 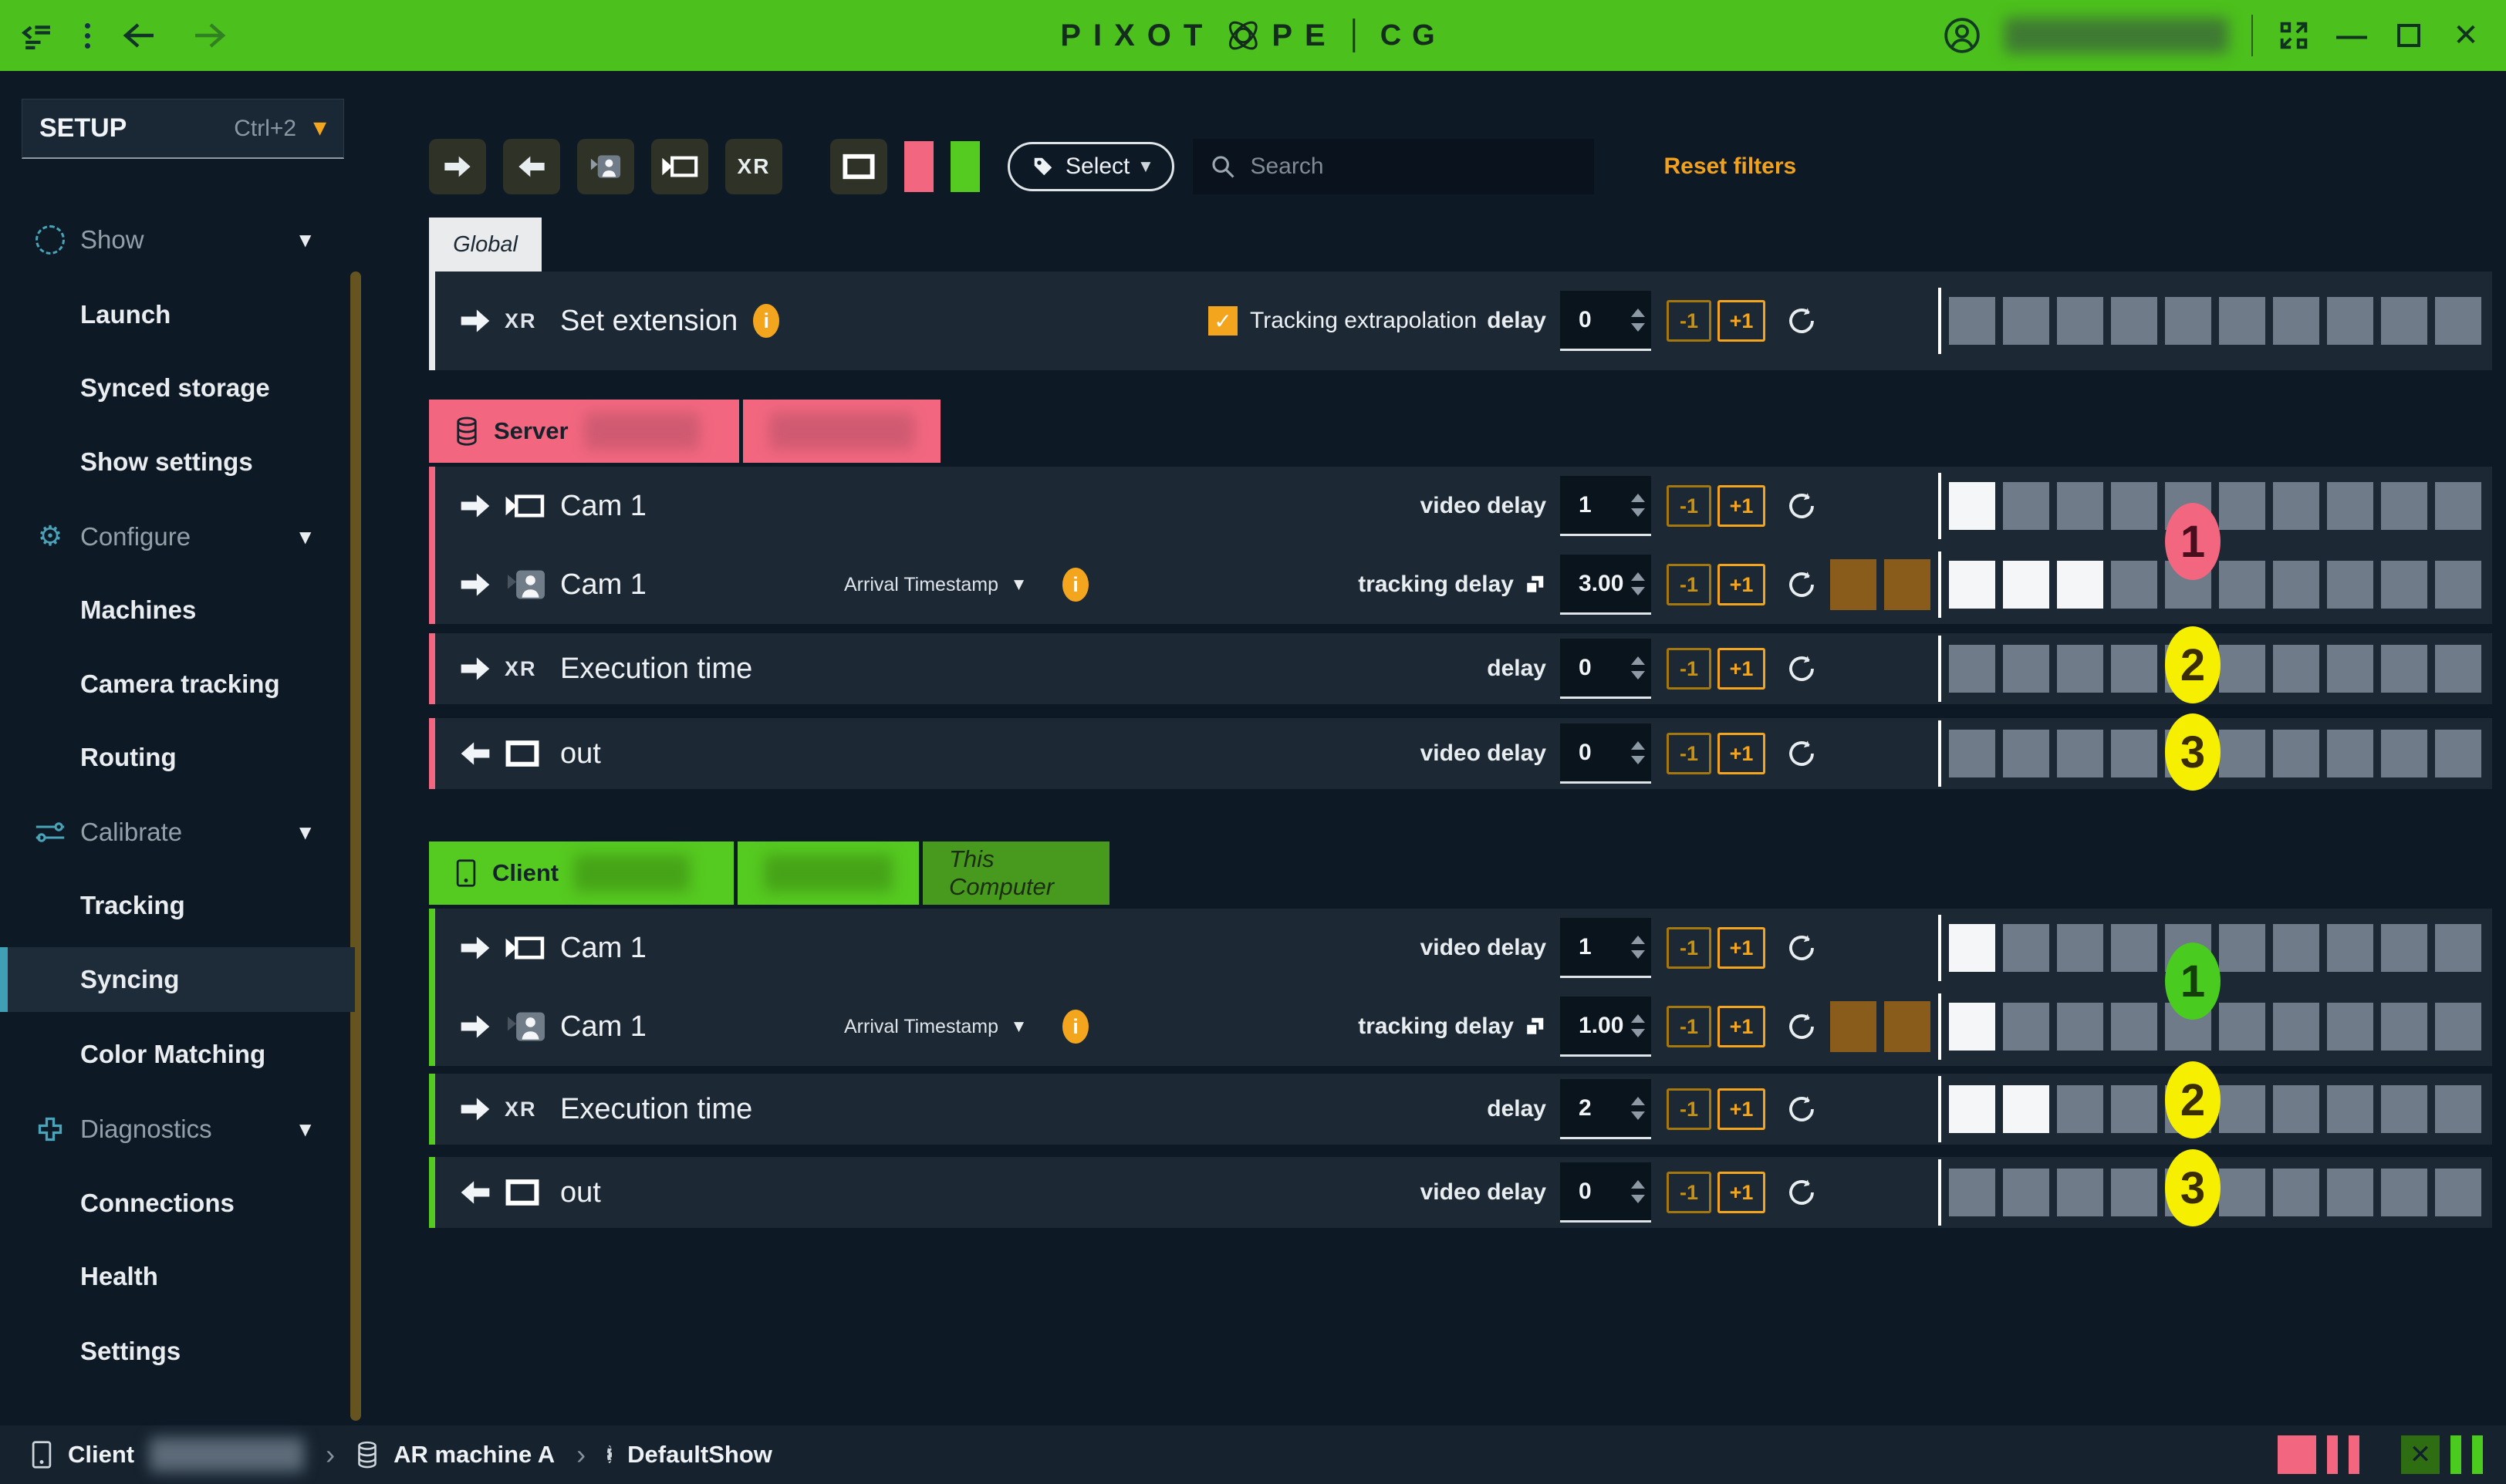 I want to click on mode-selector: SETUP Ctrl+2 ▼, so click(x=183, y=129).